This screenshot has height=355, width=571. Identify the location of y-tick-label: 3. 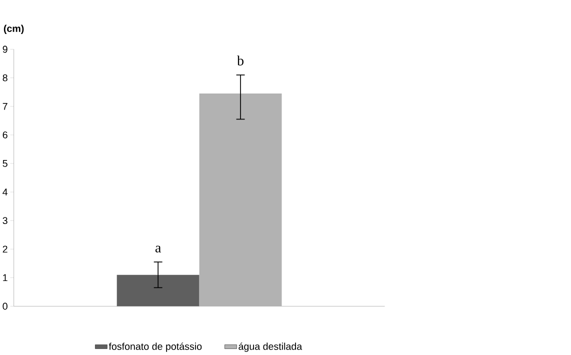
(5, 220).